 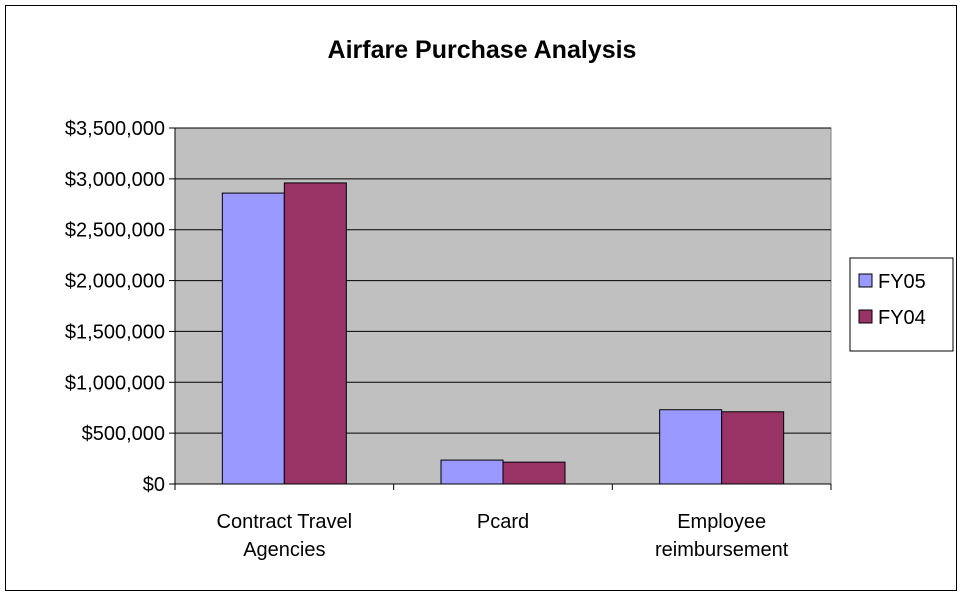 I want to click on x-tick-label: Agencies, so click(x=284, y=550).